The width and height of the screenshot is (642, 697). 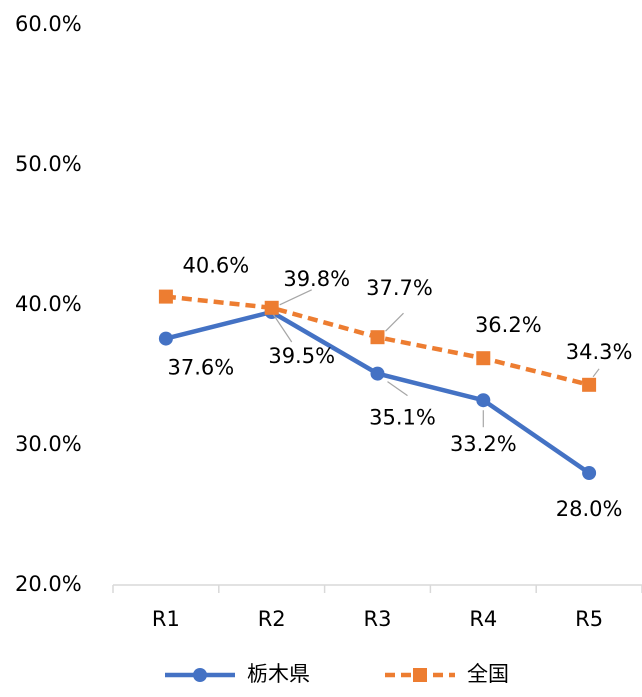 I want to click on data-label: 37.7%, so click(x=399, y=288).